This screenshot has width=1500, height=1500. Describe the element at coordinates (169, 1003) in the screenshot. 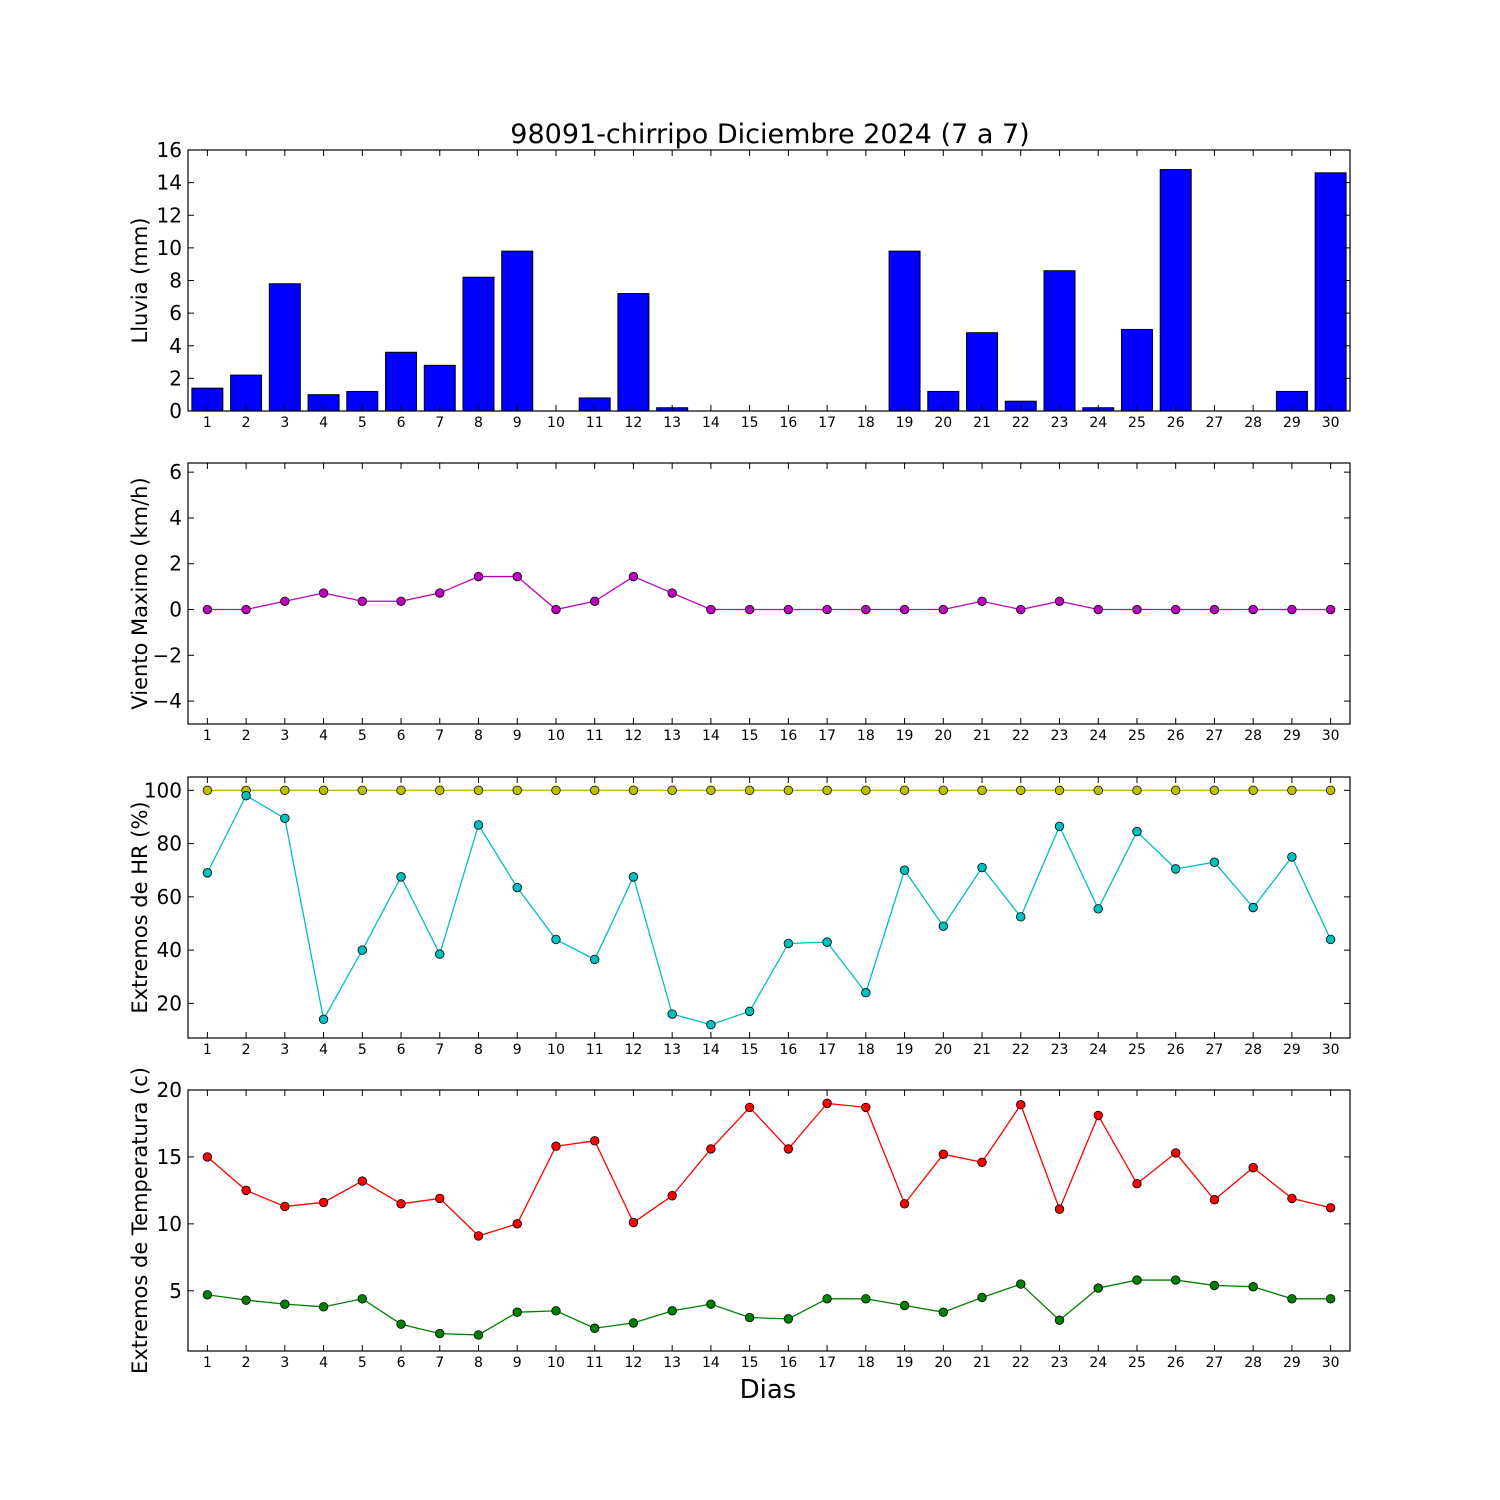

I see `humidity-ytick-label-0: 20` at that location.